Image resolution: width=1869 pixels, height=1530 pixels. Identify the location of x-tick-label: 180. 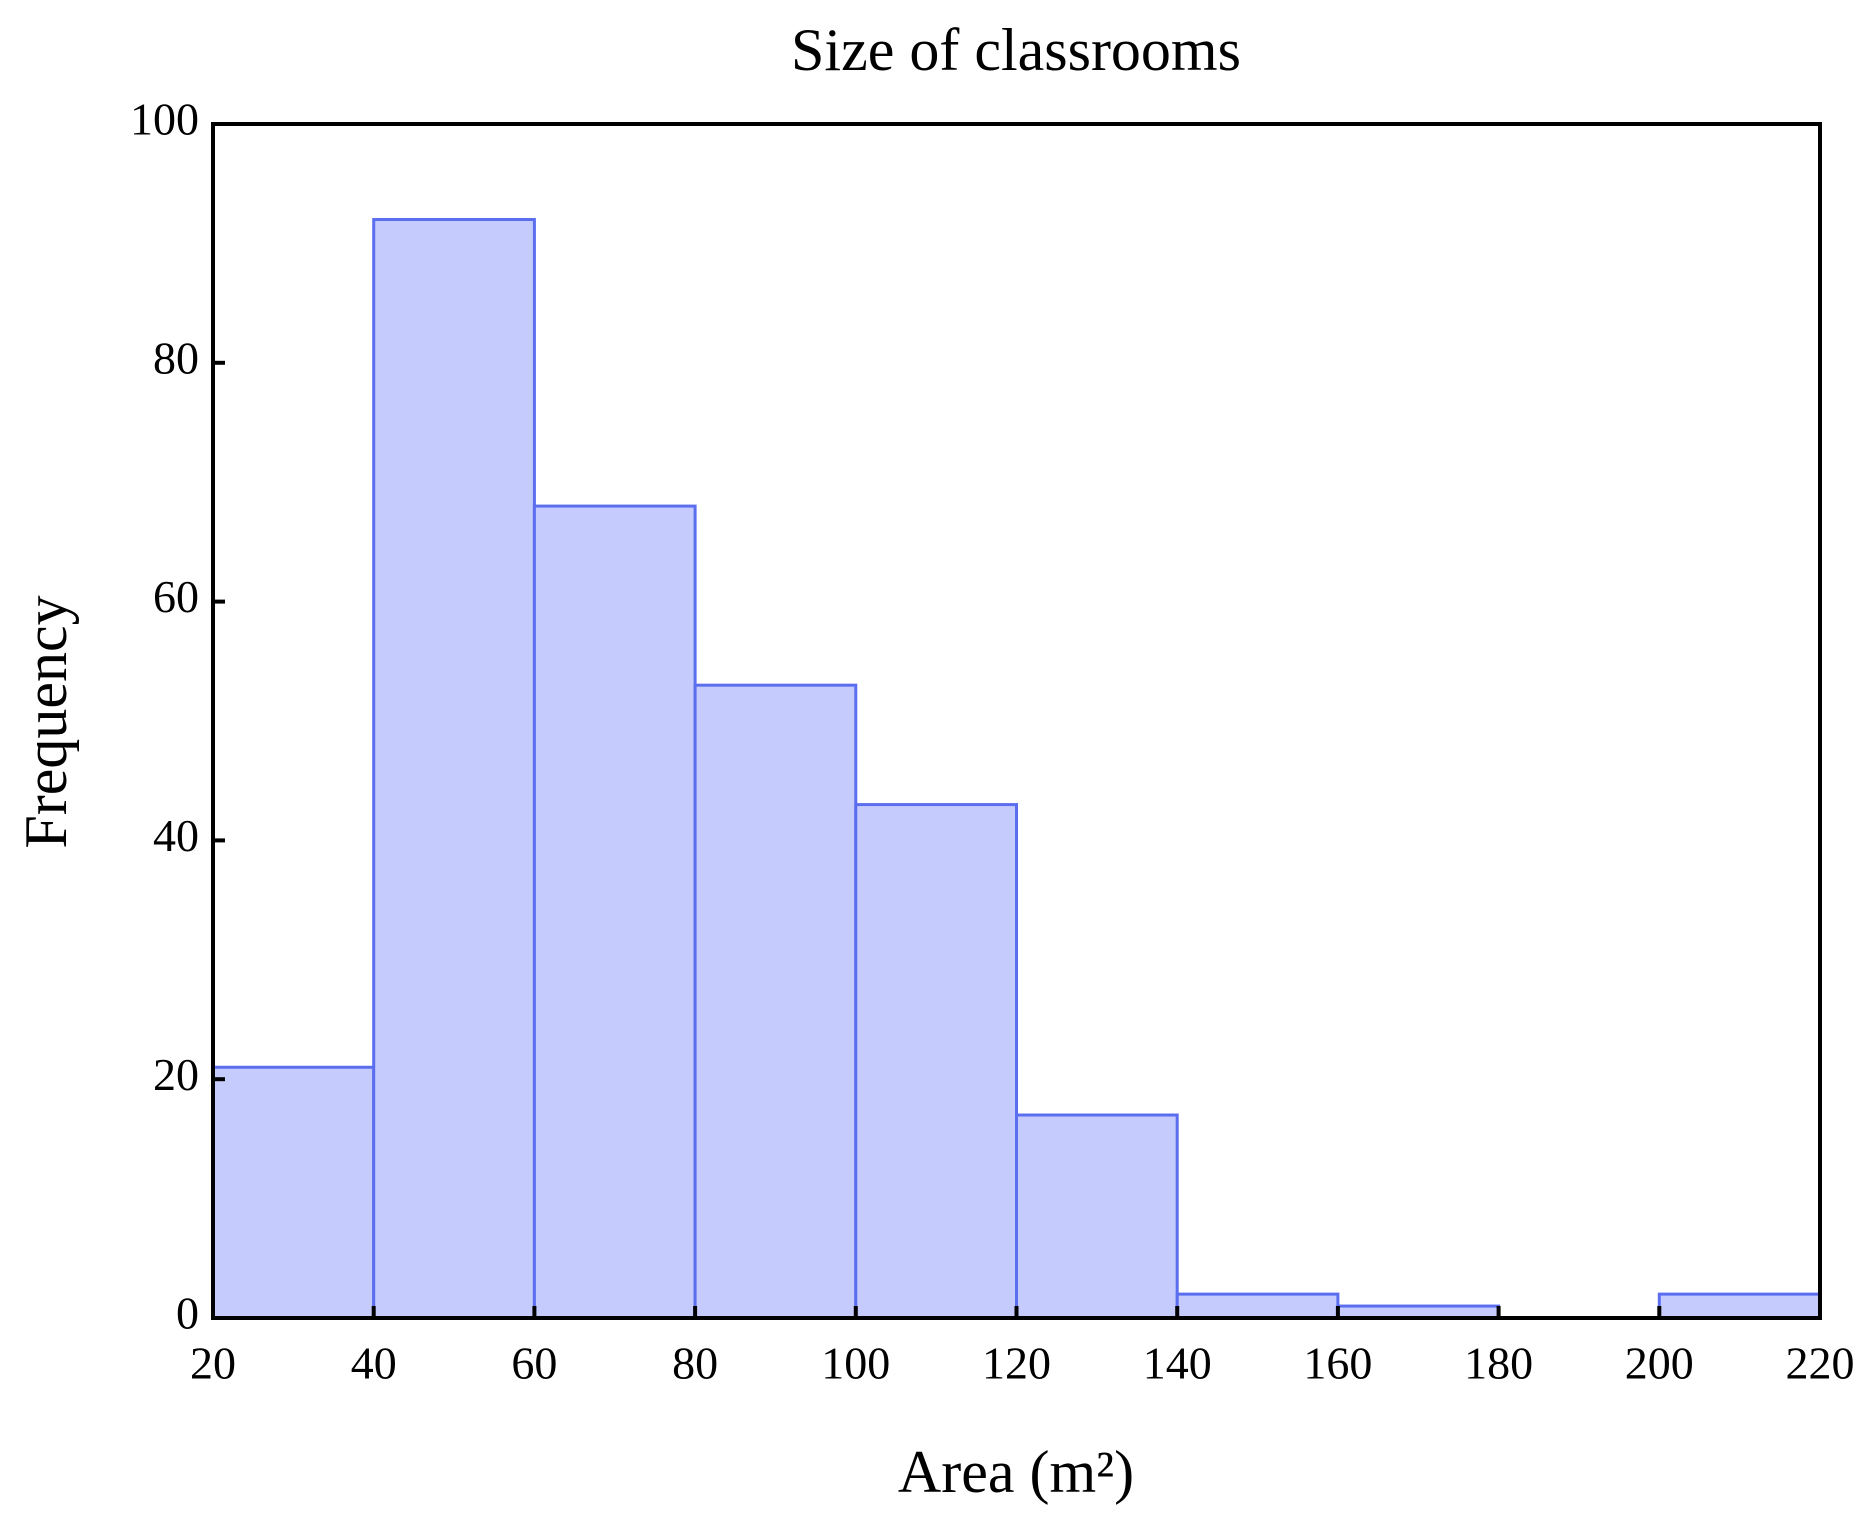
(1498, 1363).